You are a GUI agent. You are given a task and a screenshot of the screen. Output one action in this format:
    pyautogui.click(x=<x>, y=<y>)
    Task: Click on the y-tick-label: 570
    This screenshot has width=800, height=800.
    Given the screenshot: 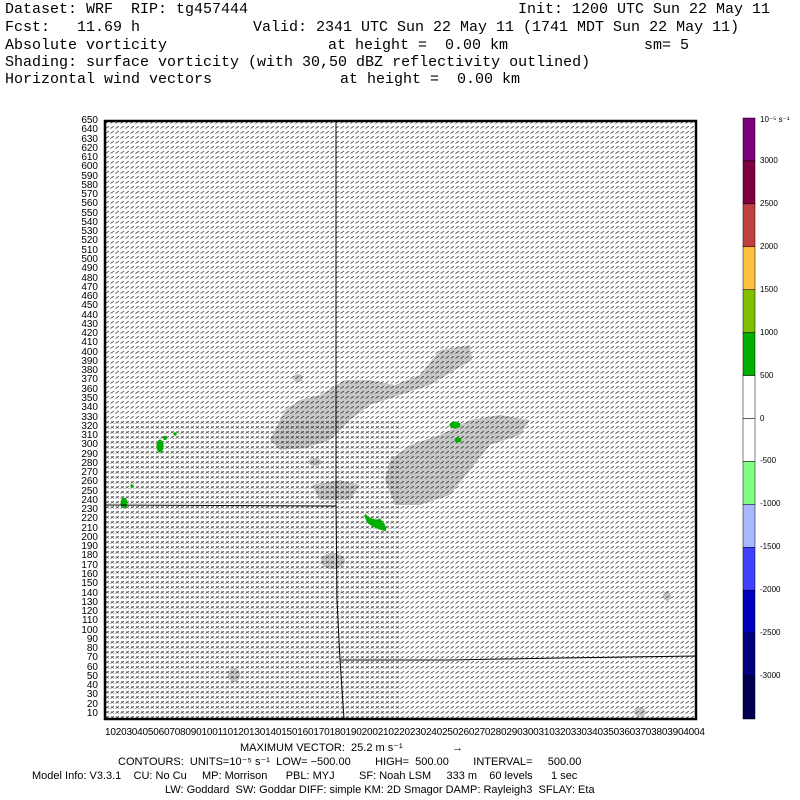 What is the action you would take?
    pyautogui.click(x=89, y=195)
    